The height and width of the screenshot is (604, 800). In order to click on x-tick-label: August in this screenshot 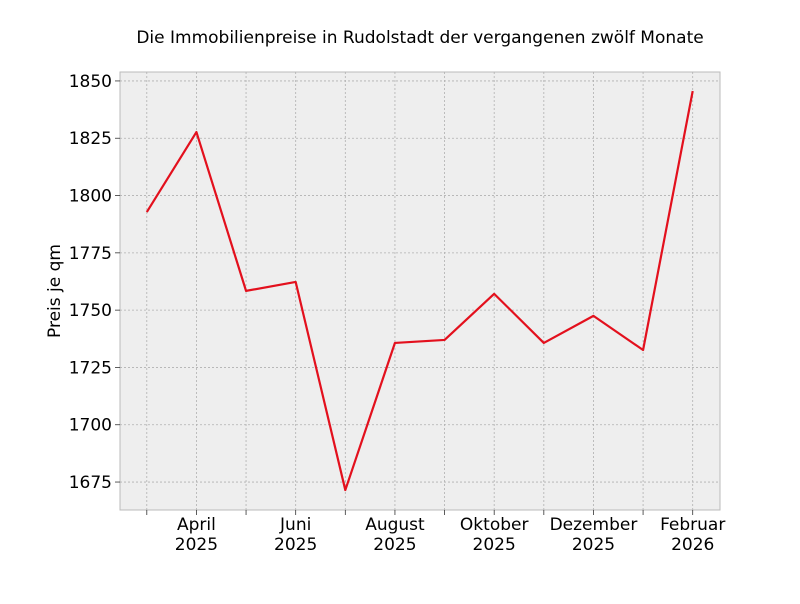, I will do `click(395, 525)`.